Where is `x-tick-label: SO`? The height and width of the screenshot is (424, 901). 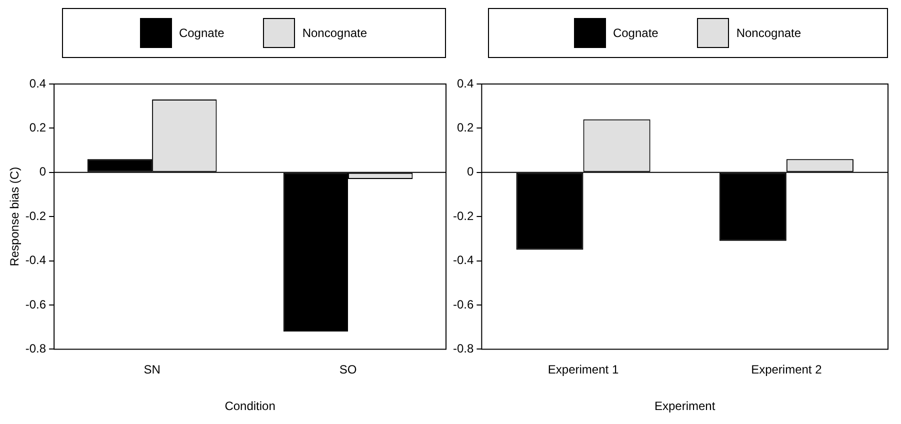 x-tick-label: SO is located at coordinates (348, 369).